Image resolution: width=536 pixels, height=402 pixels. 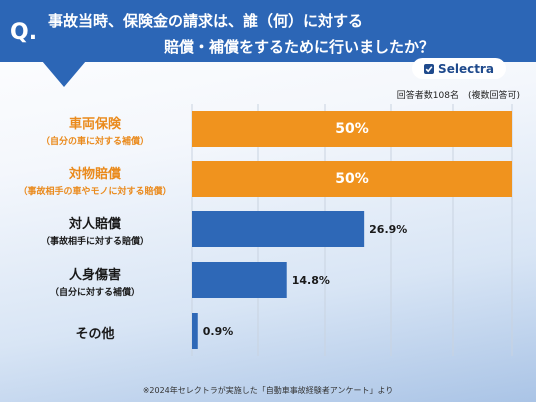 I want to click on check-icon, so click(x=429, y=68).